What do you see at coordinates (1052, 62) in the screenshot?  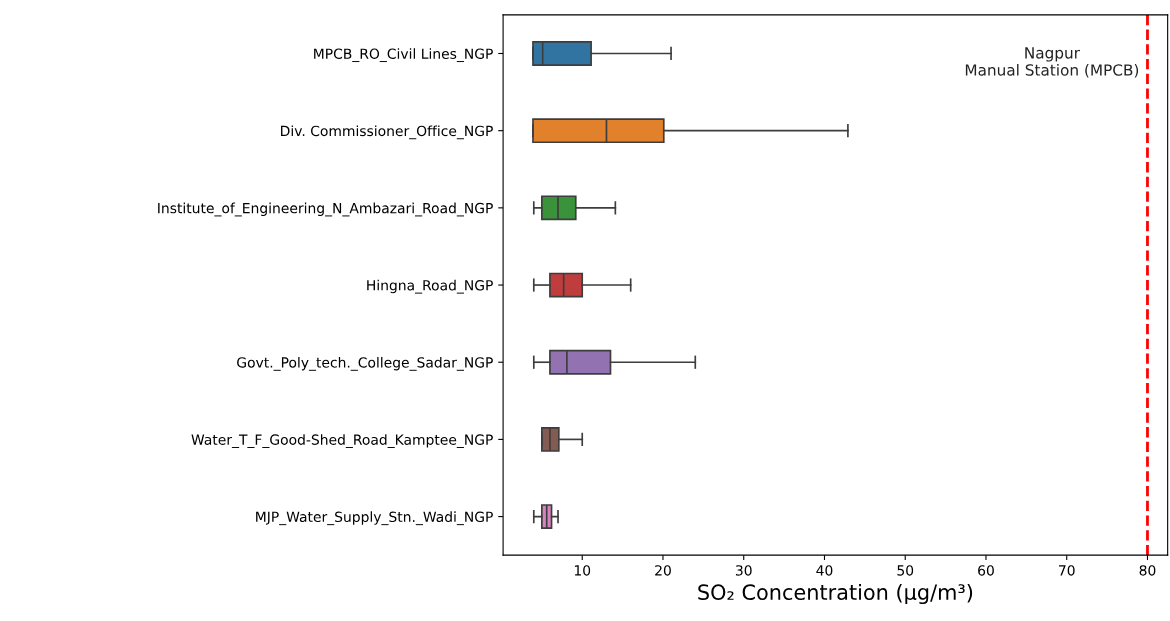 I see `ref-line-label: Nagpur Manual Station (MPCB)` at bounding box center [1052, 62].